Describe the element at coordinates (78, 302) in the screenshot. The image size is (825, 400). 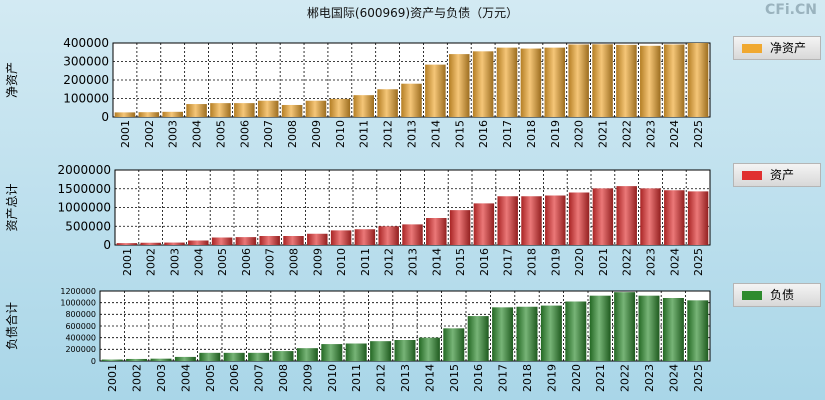
I see `y-tick-label: 1000000` at that location.